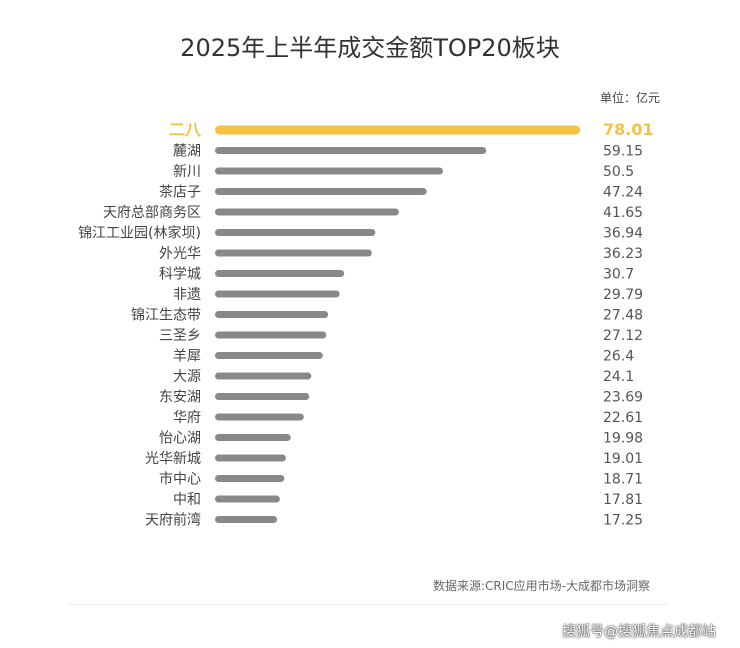 This screenshot has width=740, height=648. Describe the element at coordinates (623, 418) in the screenshot. I see `value-label: 22.61` at that location.